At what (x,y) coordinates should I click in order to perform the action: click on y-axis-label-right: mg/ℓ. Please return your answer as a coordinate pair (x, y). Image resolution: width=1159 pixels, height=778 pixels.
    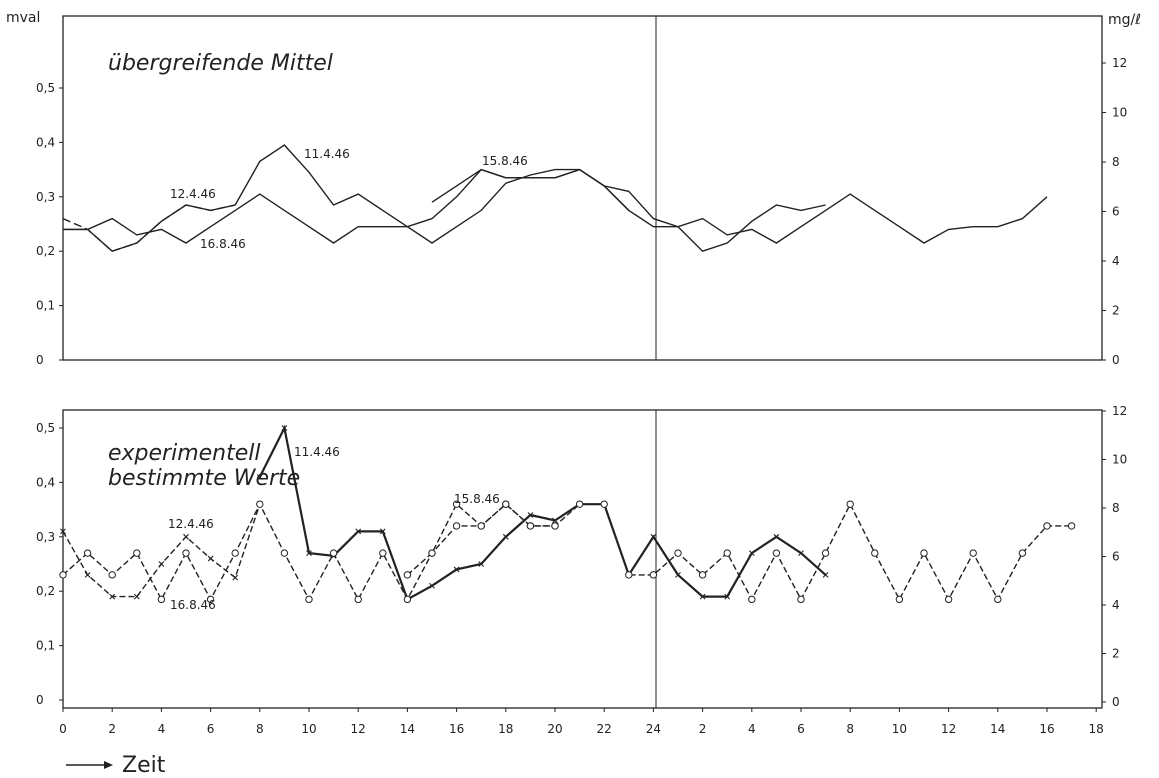
    Looking at the image, I should click on (1124, 20).